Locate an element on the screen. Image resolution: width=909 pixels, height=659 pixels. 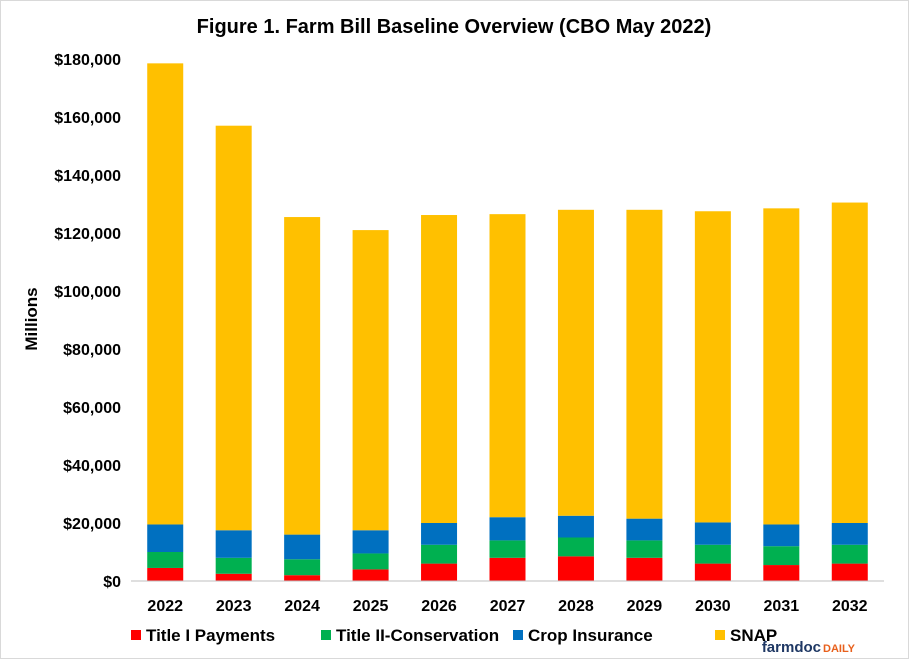
brand-daily: DAILY is located at coordinates (839, 649).